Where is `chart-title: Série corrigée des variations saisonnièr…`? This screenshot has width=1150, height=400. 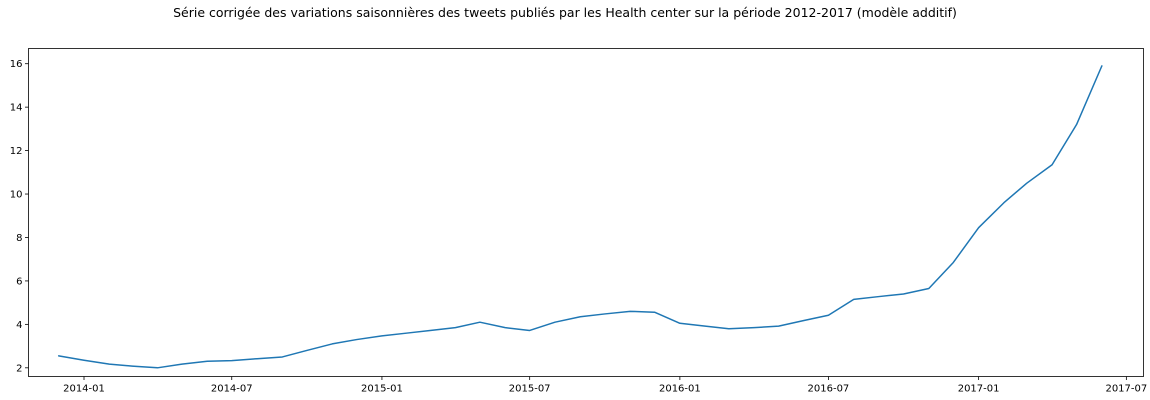
chart-title: Série corrigée des variations saisonnièr… is located at coordinates (565, 12).